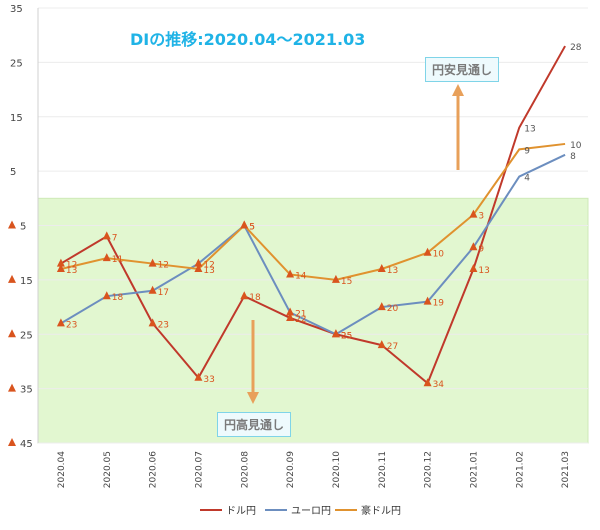 The height and width of the screenshot is (530, 600). I want to click on legend-swatch-usd, so click(211, 509).